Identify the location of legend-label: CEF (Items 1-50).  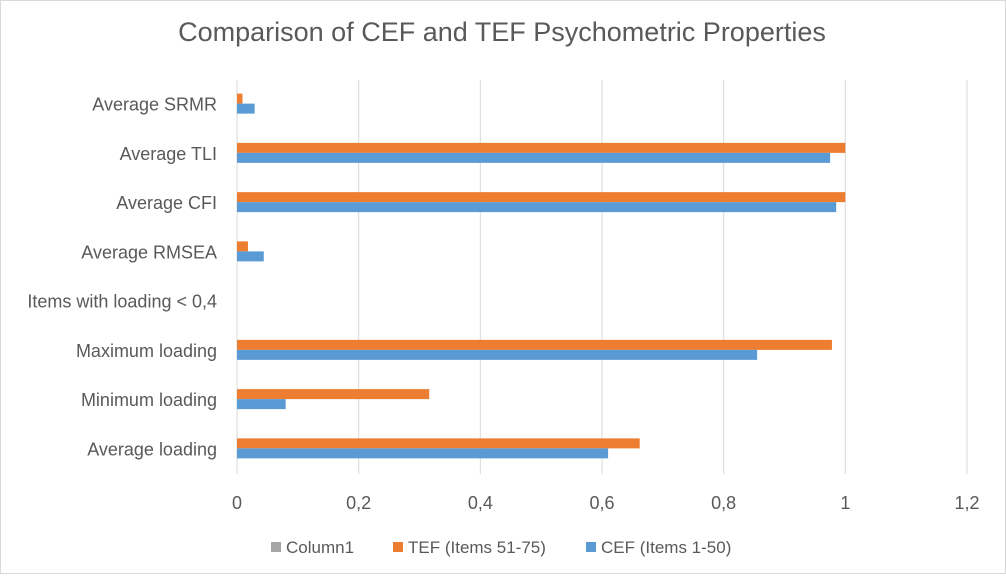
(666, 547).